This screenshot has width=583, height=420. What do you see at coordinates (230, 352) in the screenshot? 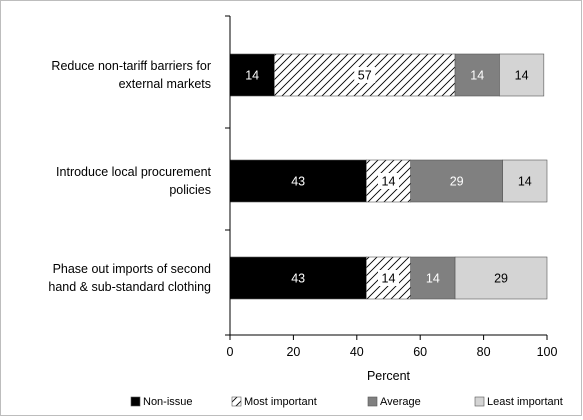
I see `x-tick-label: 0` at bounding box center [230, 352].